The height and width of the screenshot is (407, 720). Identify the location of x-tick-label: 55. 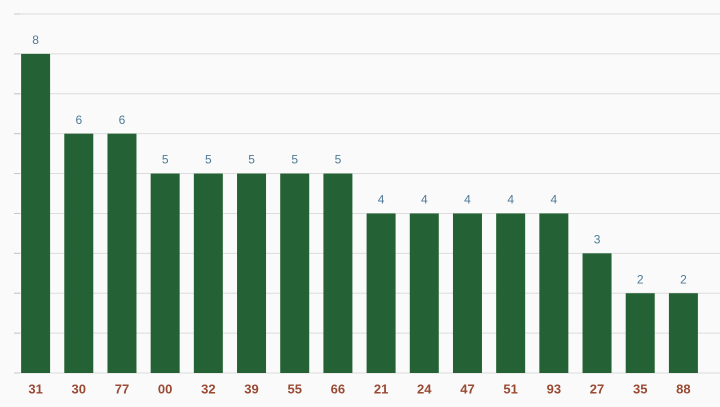
(294, 388).